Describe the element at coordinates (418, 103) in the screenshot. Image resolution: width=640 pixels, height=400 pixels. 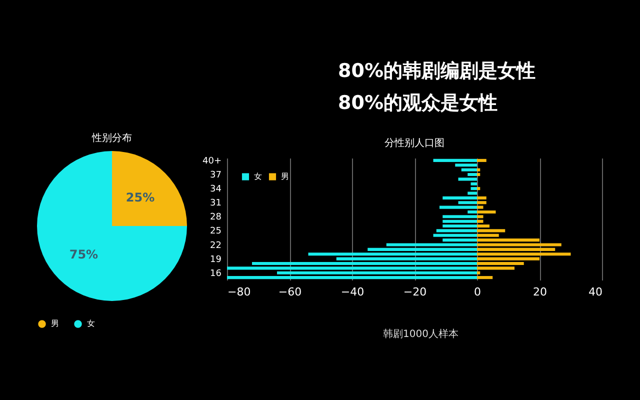
I see `text: 80%的观众是女性` at that location.